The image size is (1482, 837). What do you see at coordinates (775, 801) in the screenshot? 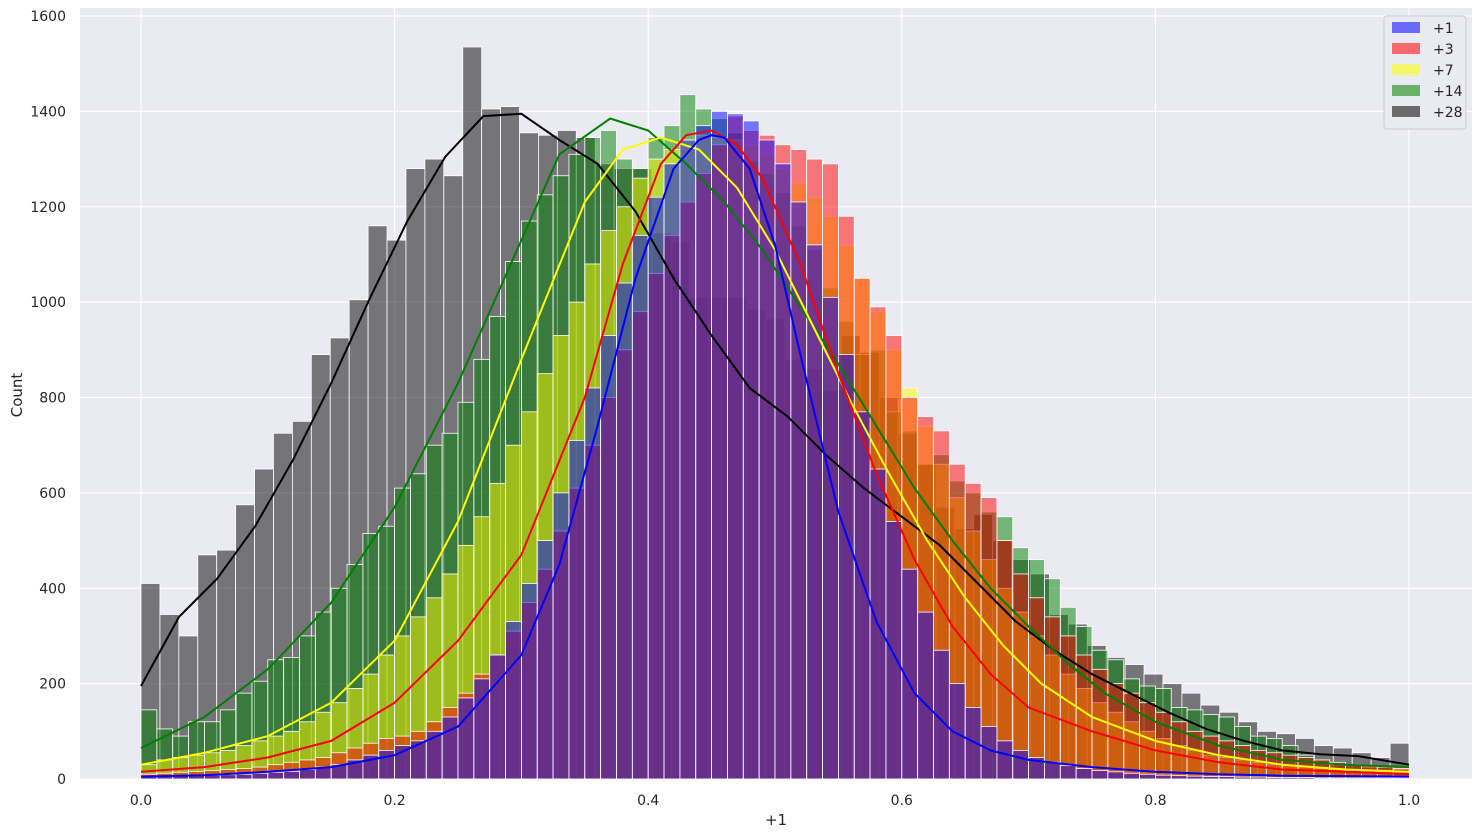
I see `x-tick-labels: 0.0 0.2 0.4 0.6 0.8 1.0` at bounding box center [775, 801].